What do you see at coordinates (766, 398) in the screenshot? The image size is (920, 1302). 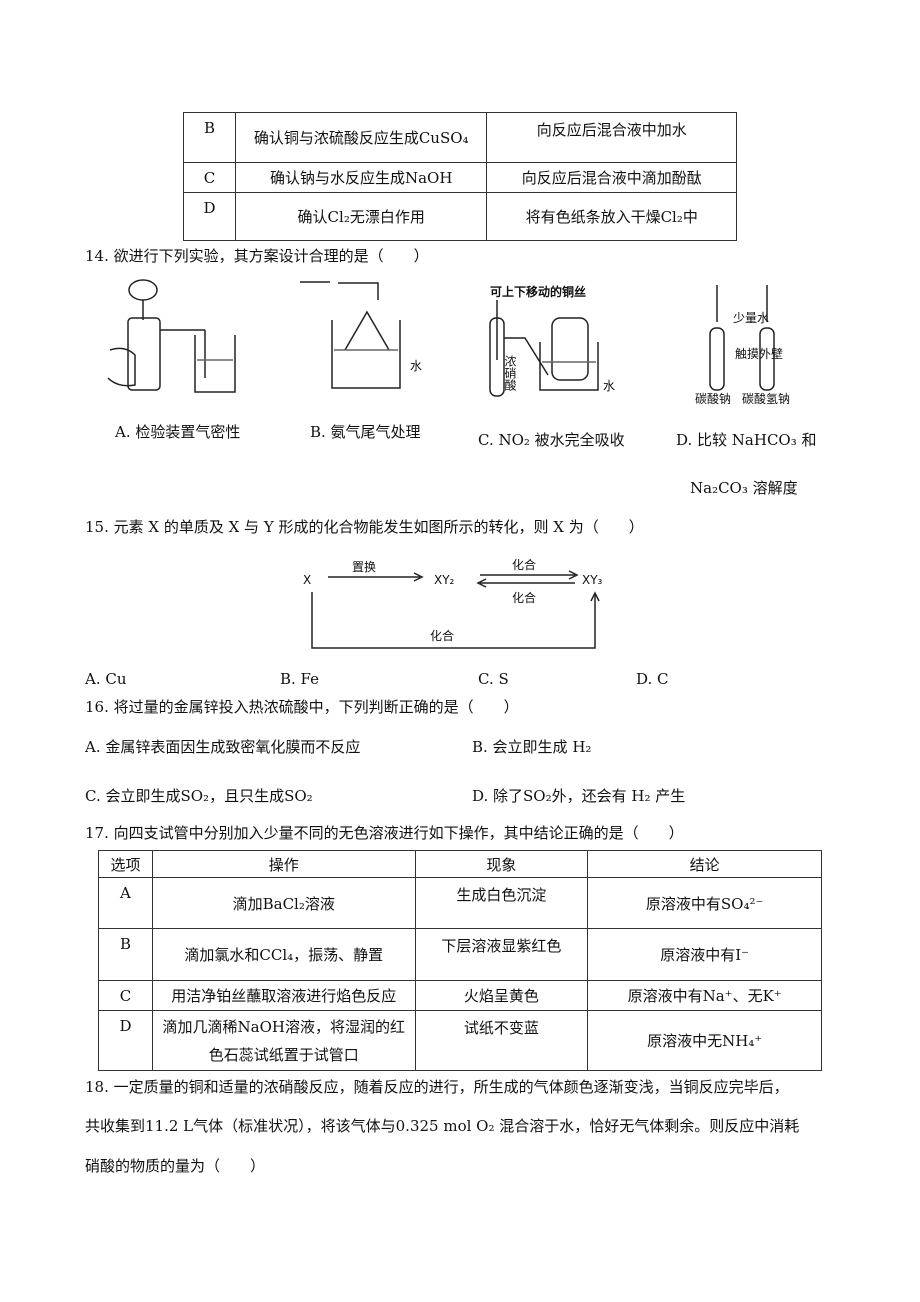 I see `figure-label: 碳酸氢钠` at bounding box center [766, 398].